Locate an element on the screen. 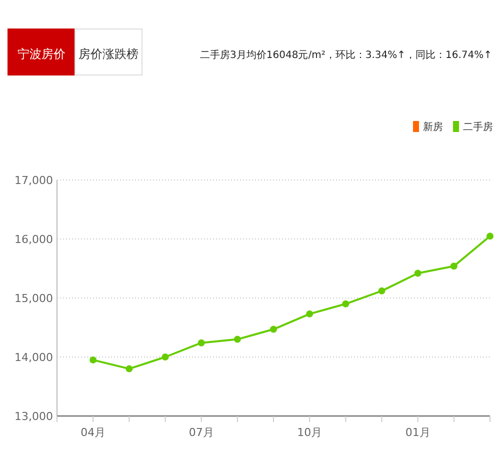 The height and width of the screenshot is (460, 500). y-tick-label: 16,000 is located at coordinates (33, 239).